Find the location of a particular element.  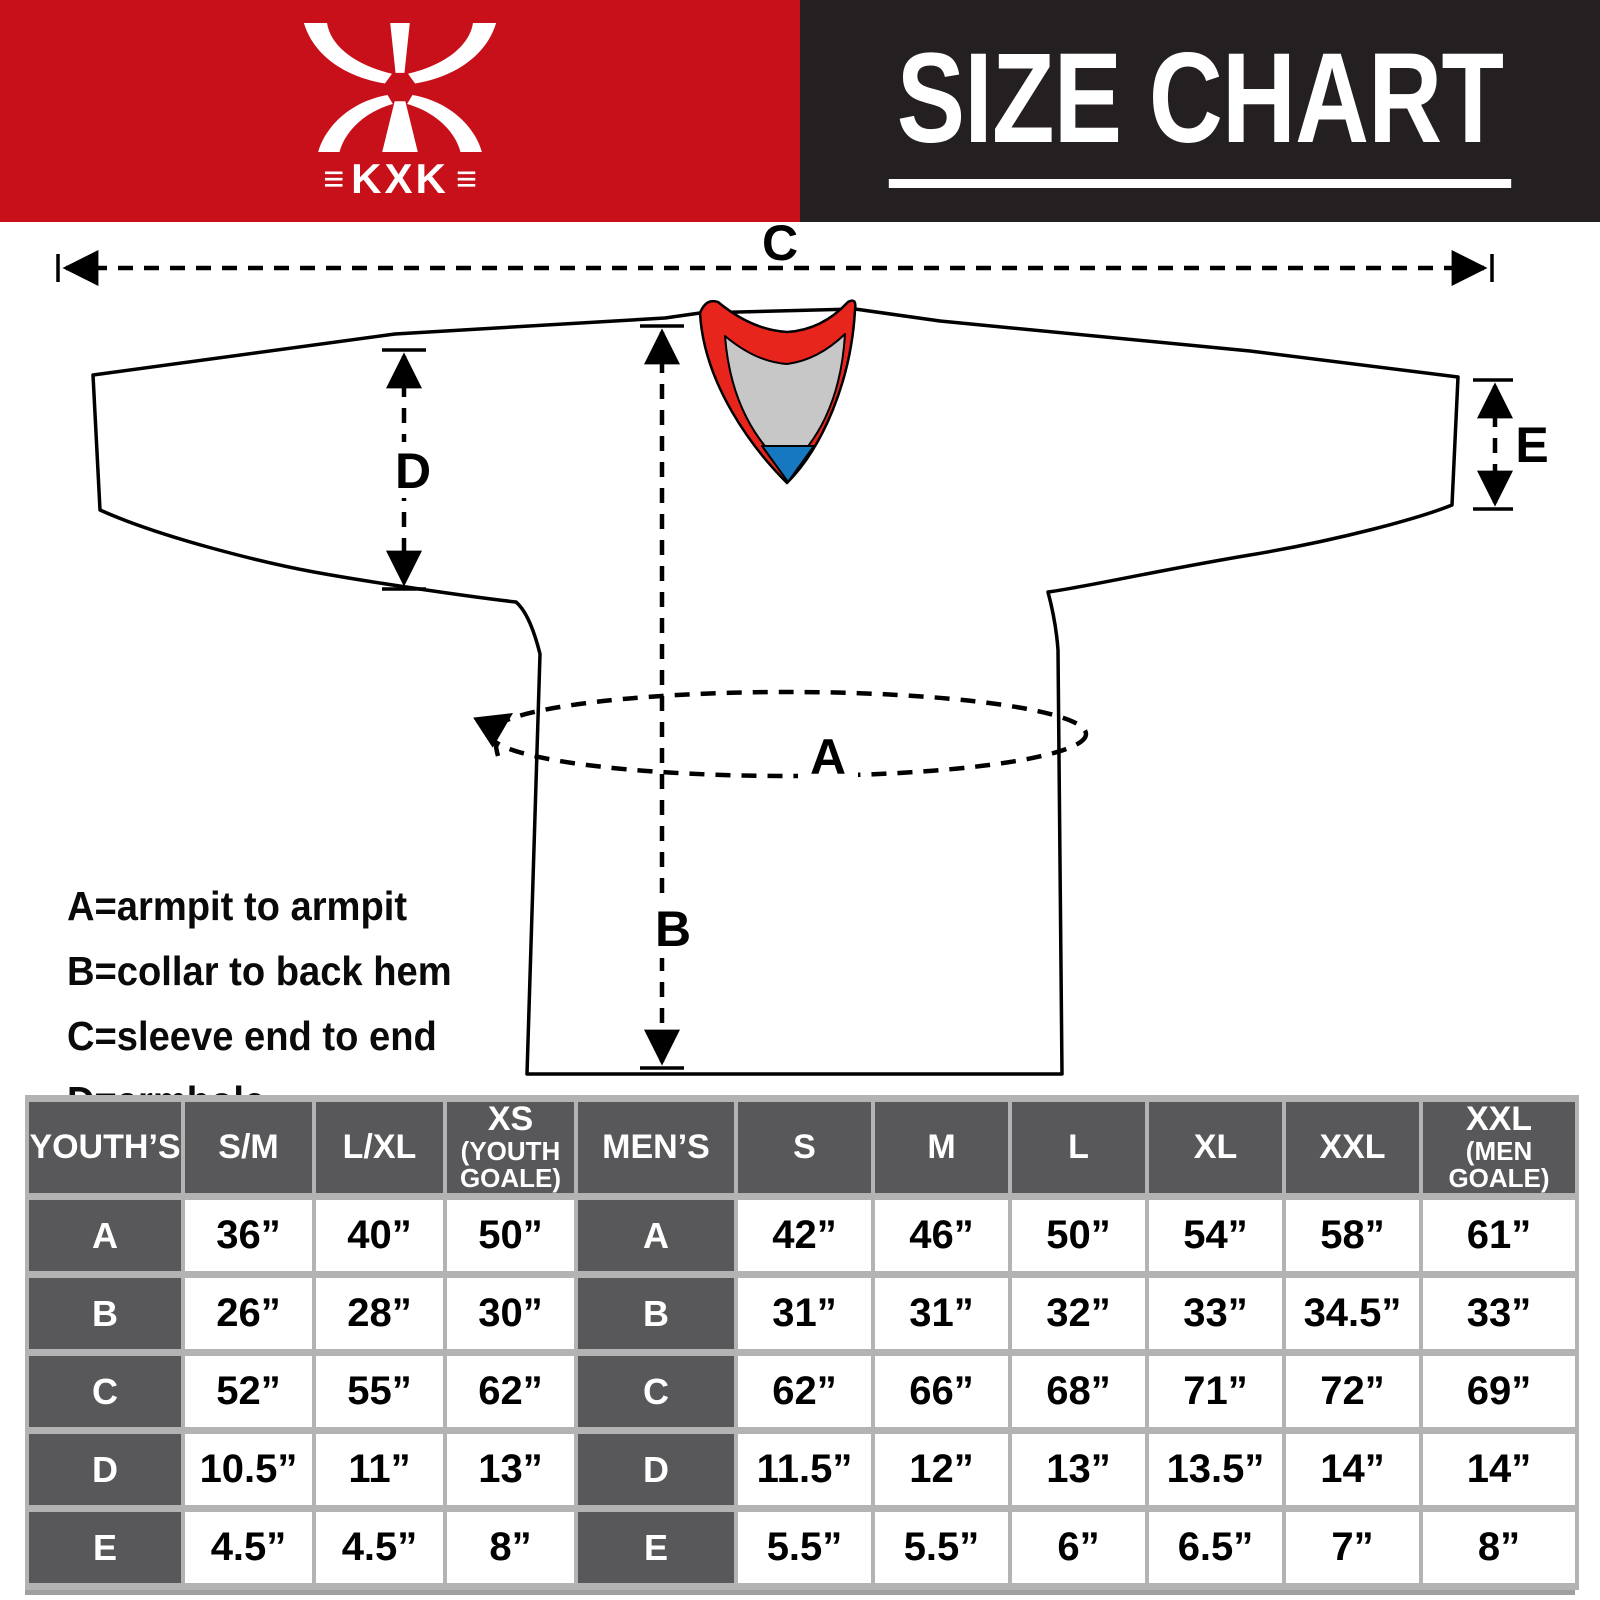

size-value: 36” is located at coordinates (248, 1235).